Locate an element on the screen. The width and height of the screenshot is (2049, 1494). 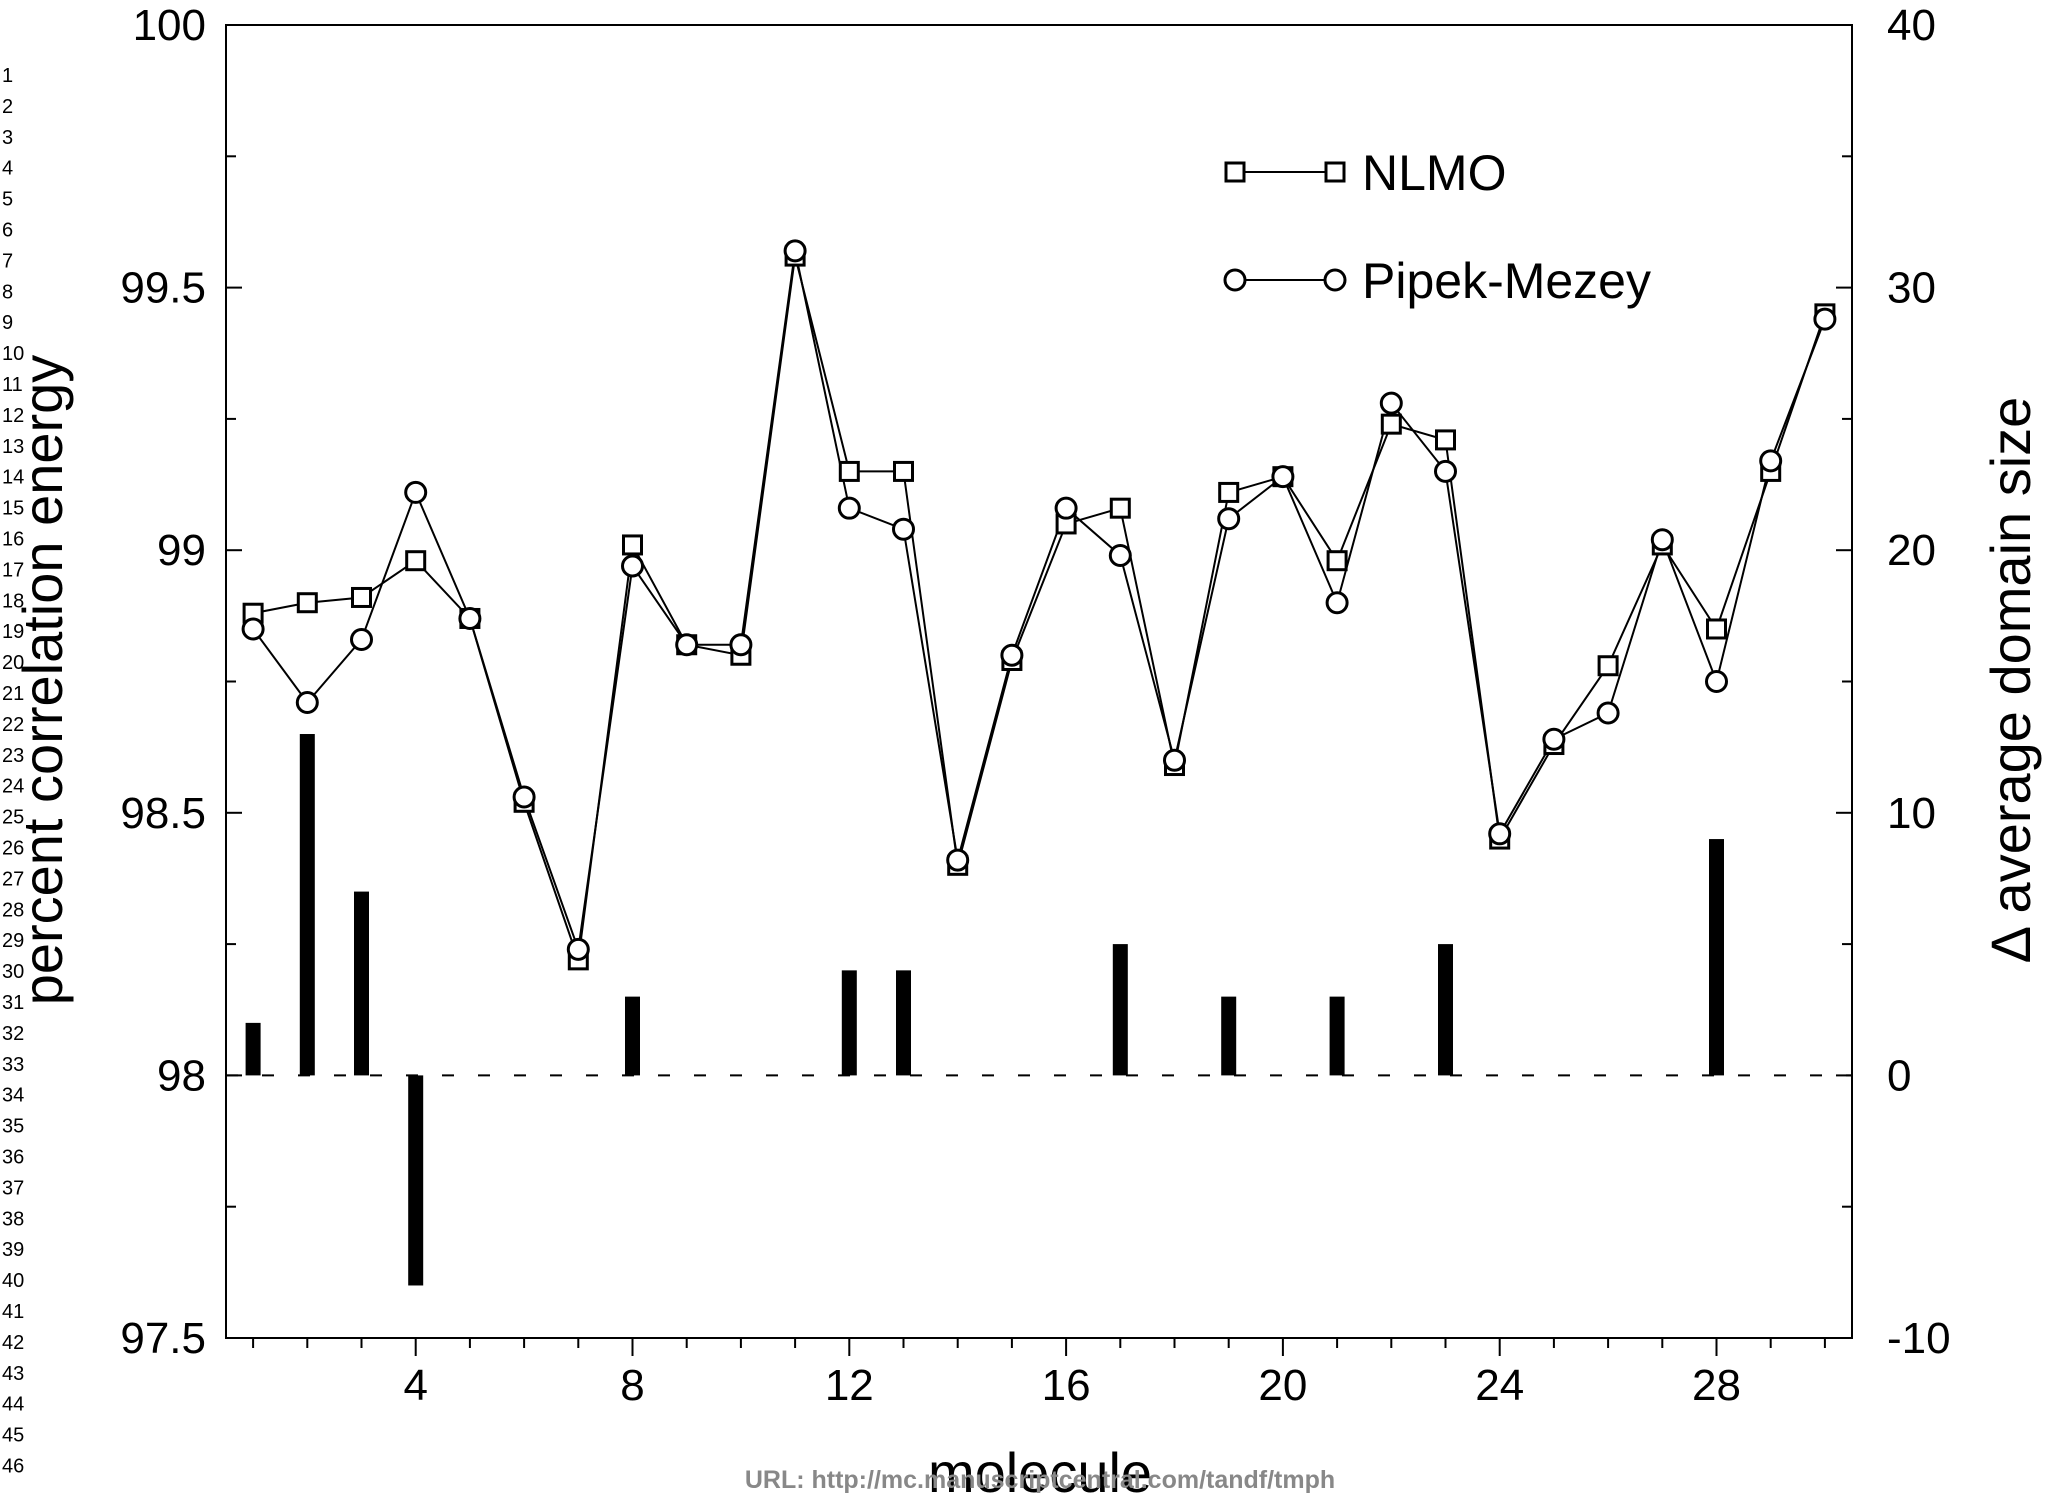
legend-pipek-mezey-circle-right is located at coordinates (1335, 280).